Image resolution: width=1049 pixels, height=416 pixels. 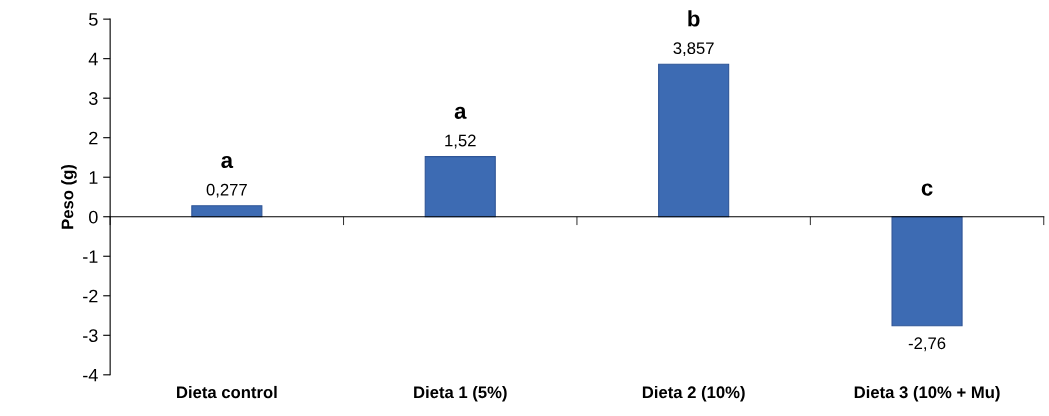 What do you see at coordinates (90, 375) in the screenshot?
I see `y-tick-label: -4` at bounding box center [90, 375].